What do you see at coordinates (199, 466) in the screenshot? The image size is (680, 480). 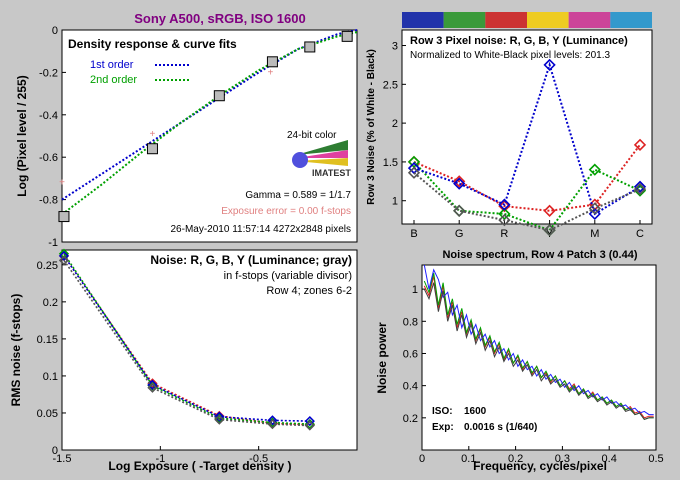 I see `noise-fstops-xlabel: Log Exposure ( -Target density )` at bounding box center [199, 466].